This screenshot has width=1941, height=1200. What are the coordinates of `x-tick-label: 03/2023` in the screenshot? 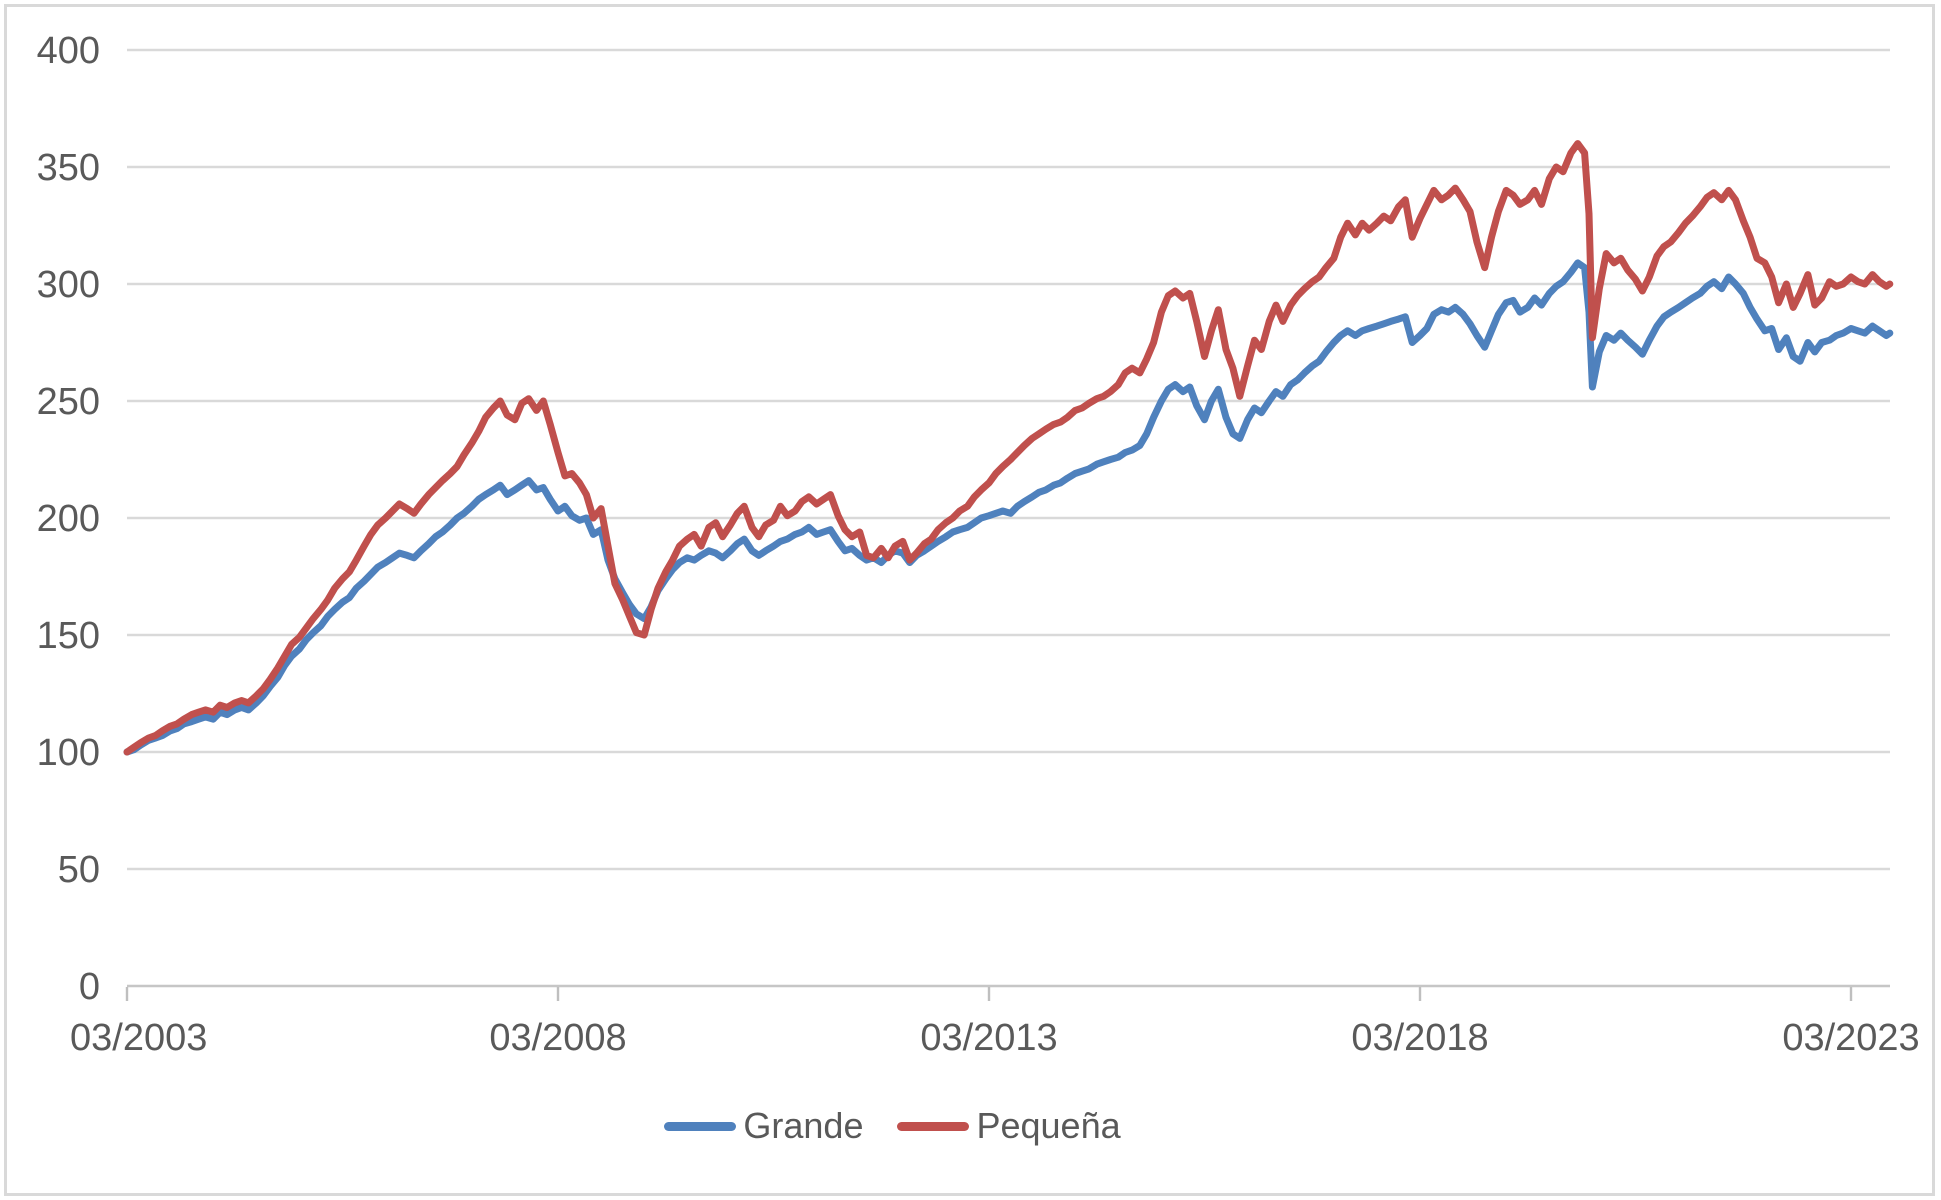 It's located at (1850, 1038).